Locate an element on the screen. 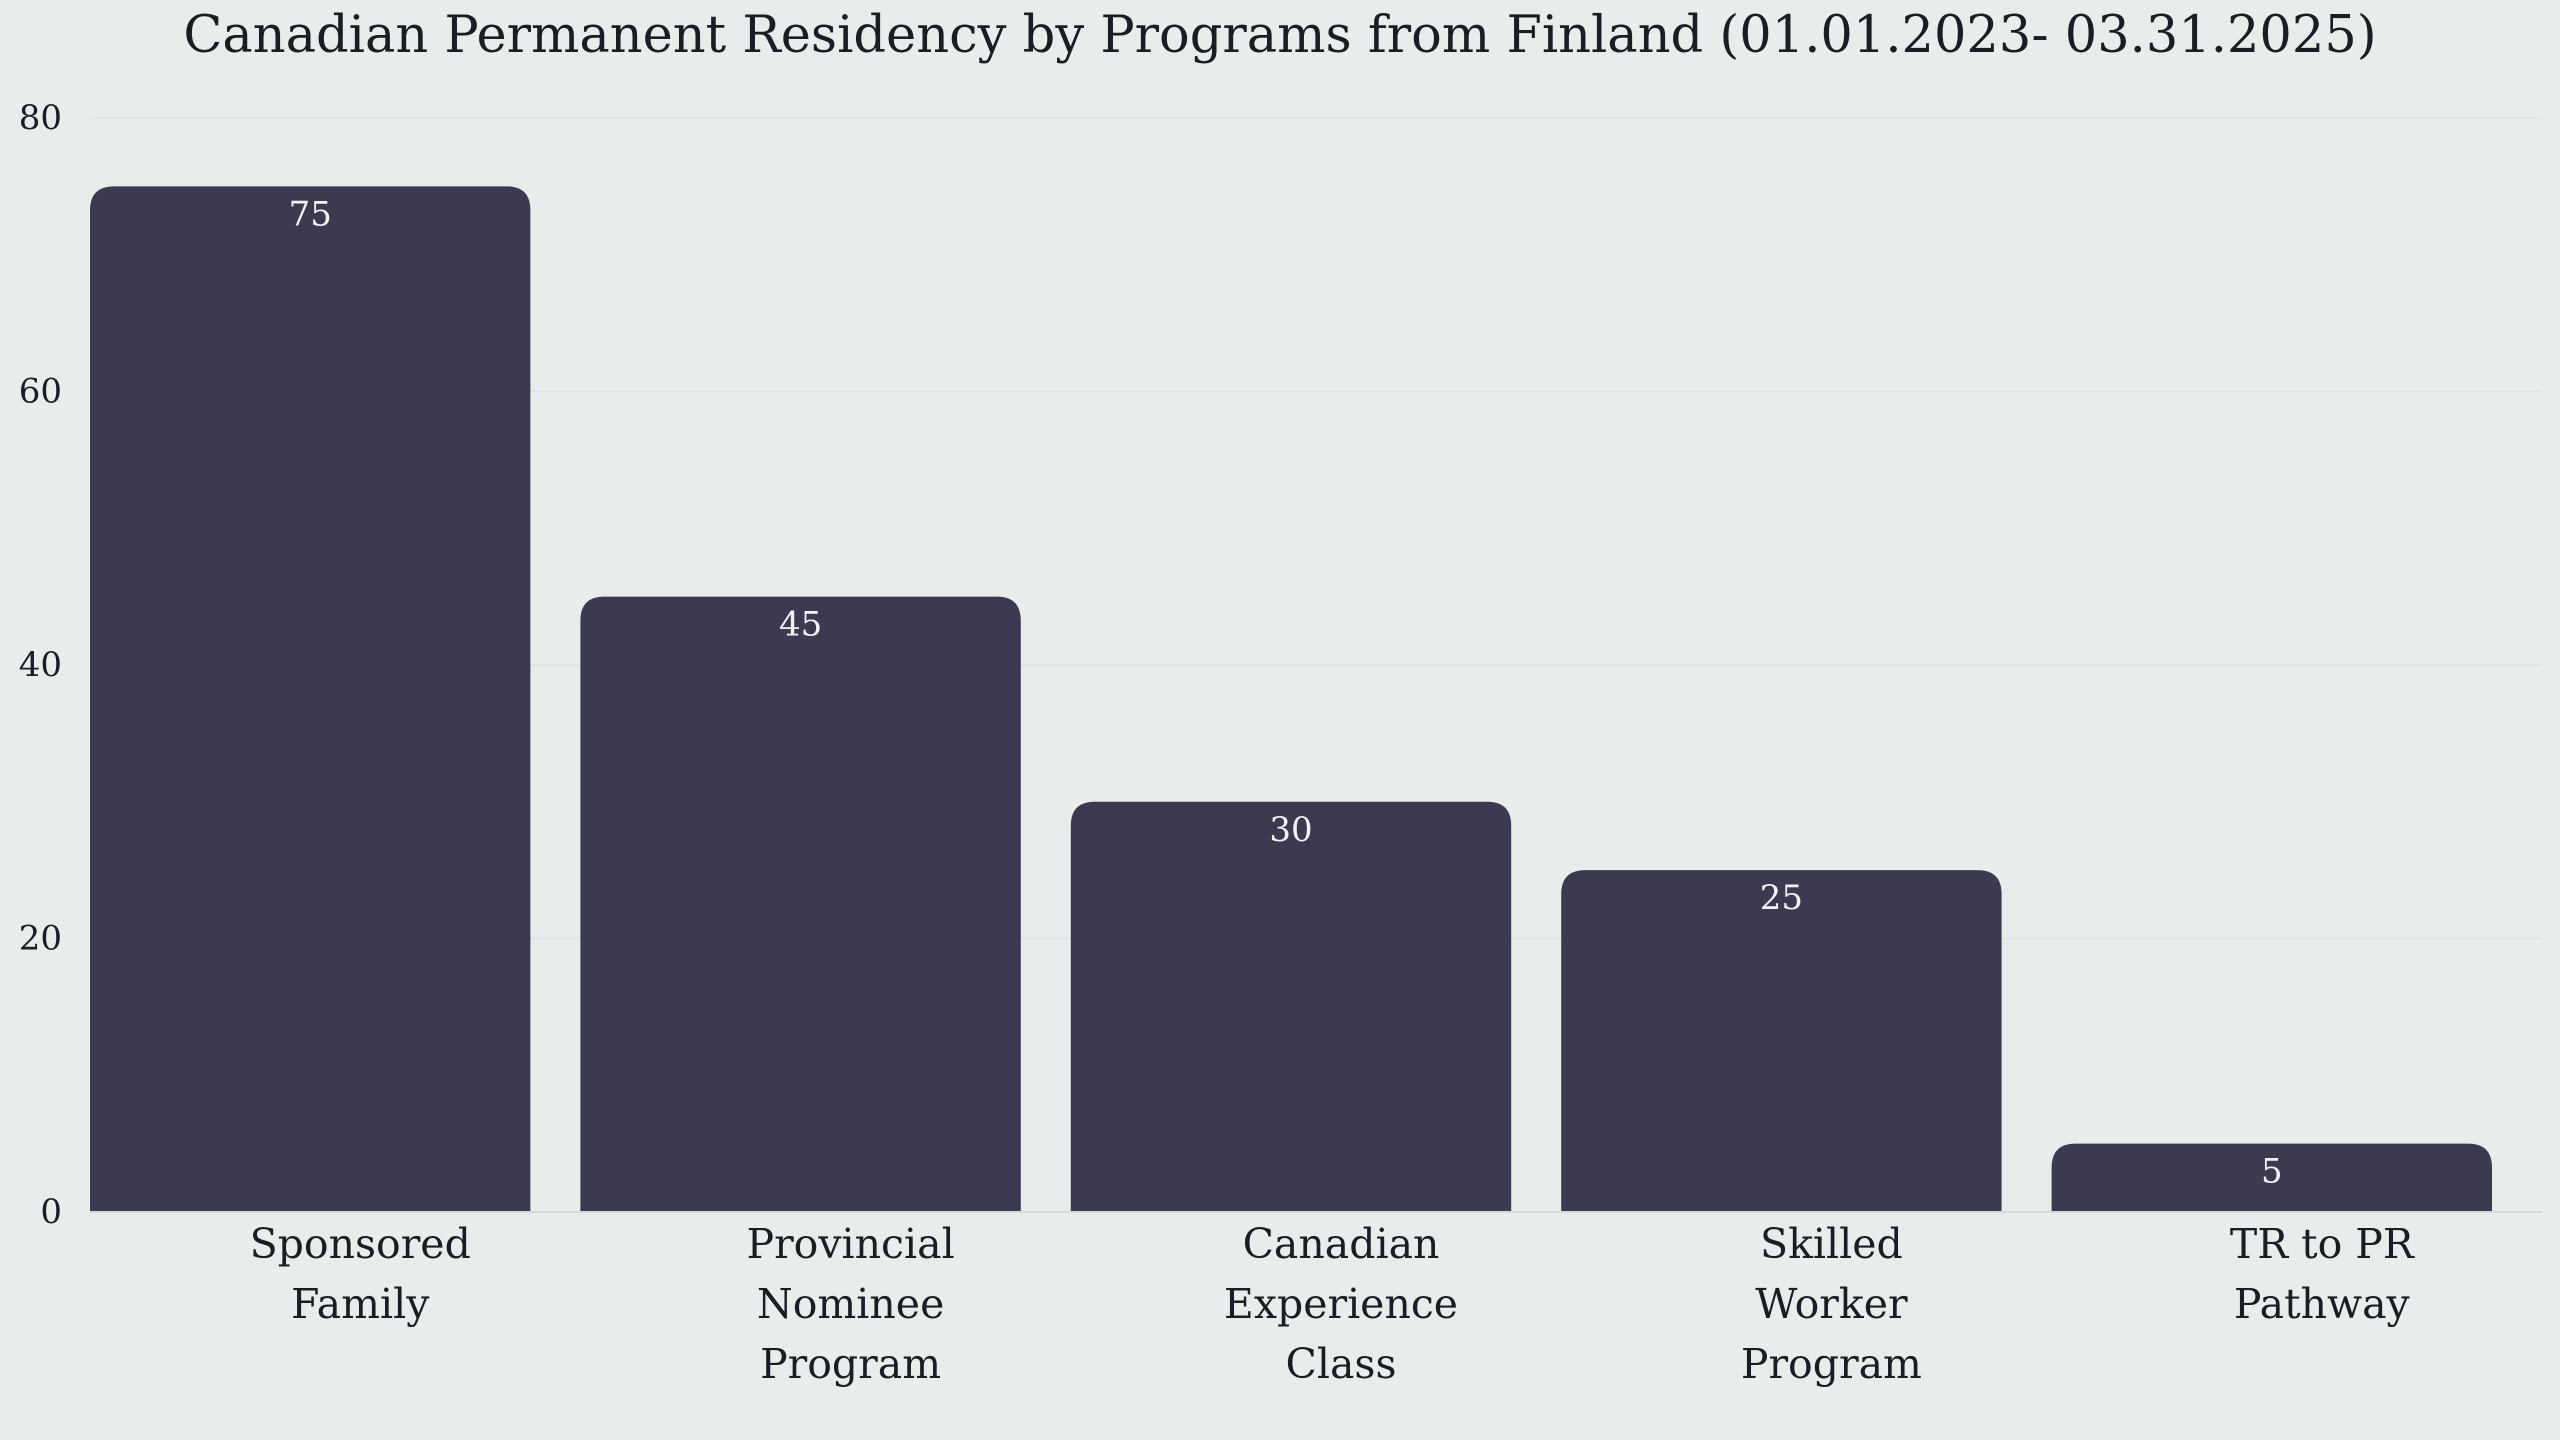 The image size is (2560, 1440). y-tick-label-40: 40 is located at coordinates (40, 665).